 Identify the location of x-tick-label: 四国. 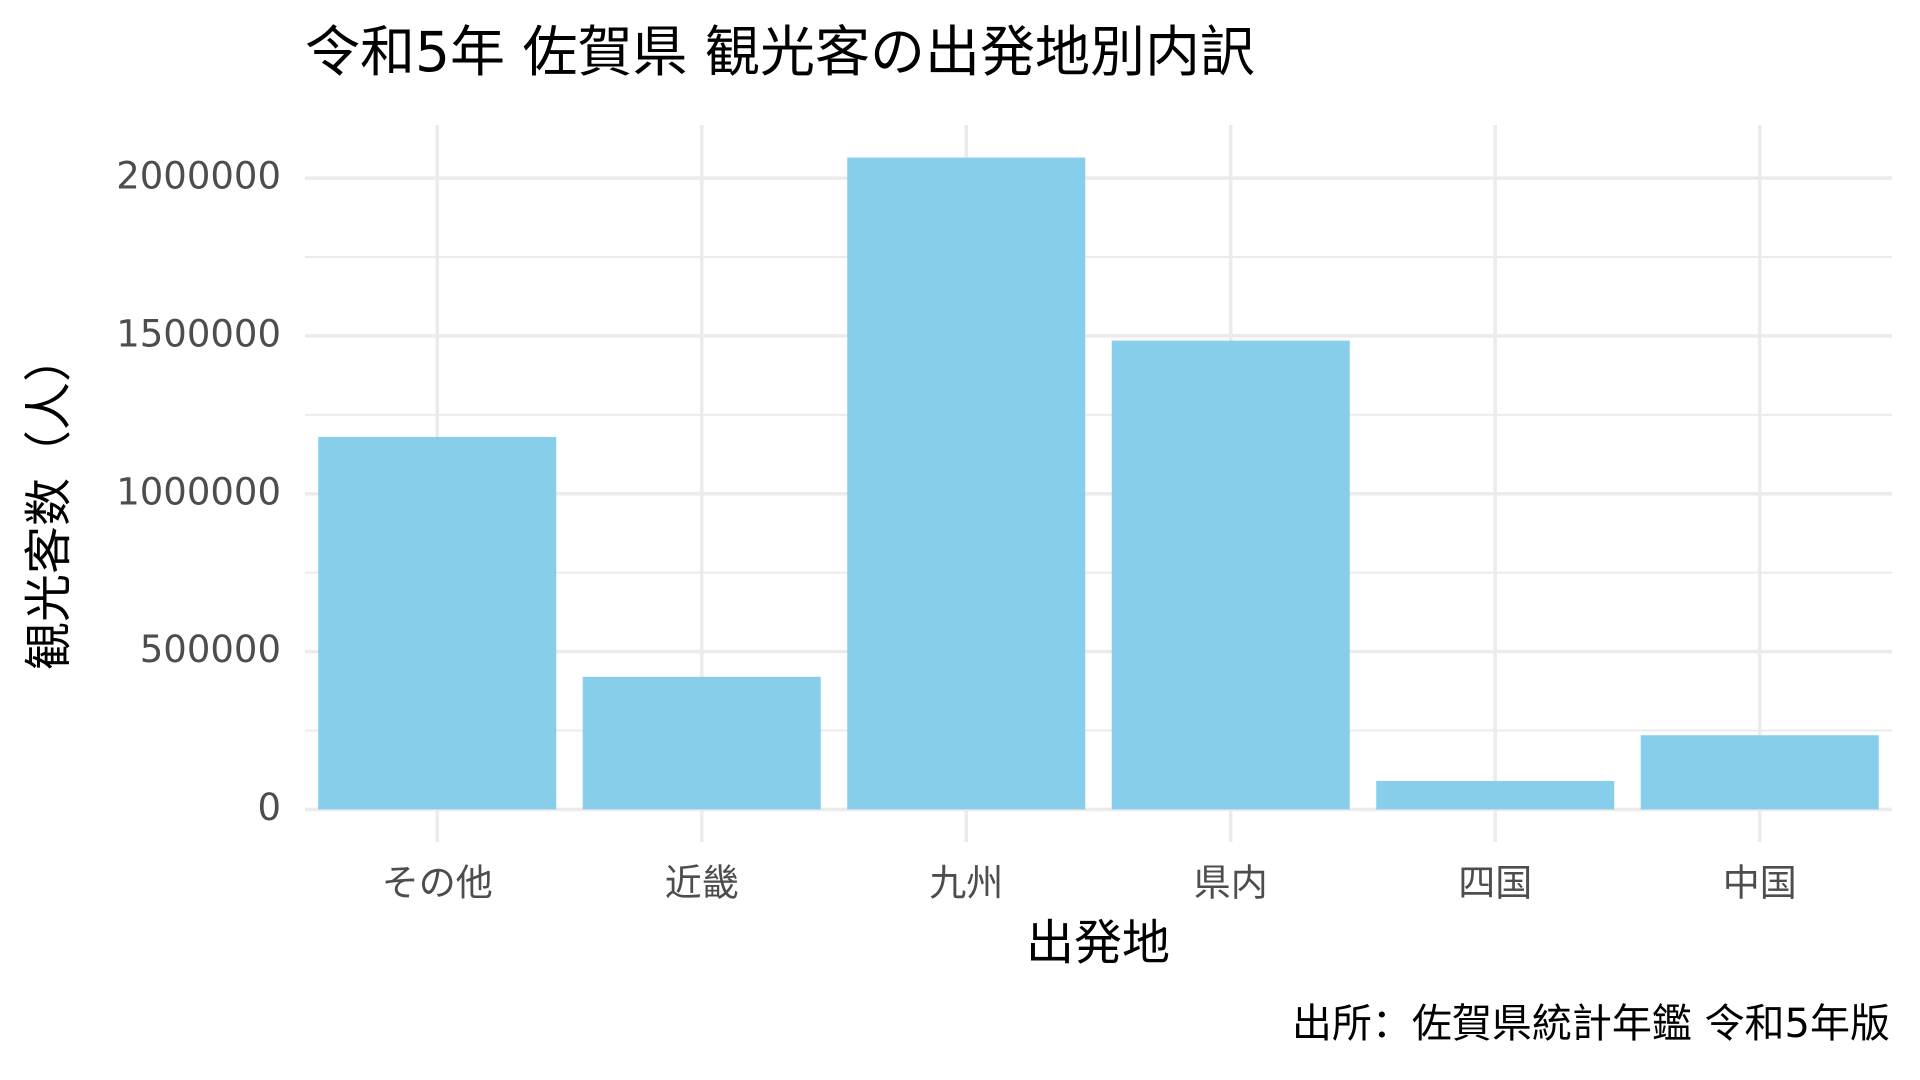
(1495, 883).